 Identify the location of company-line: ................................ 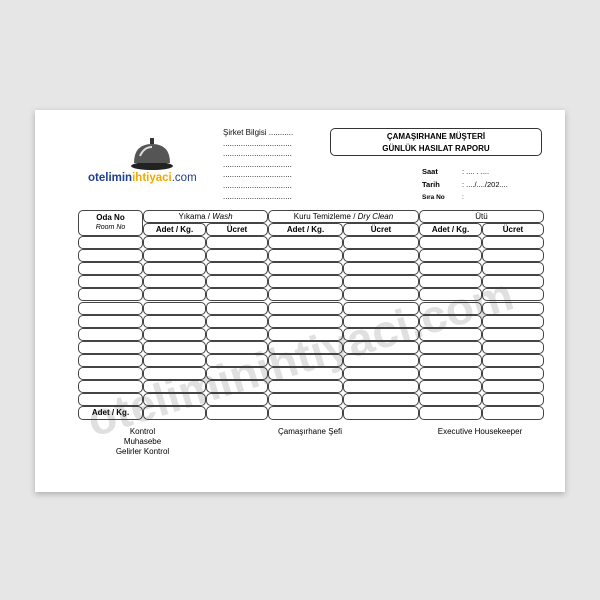
(257, 154).